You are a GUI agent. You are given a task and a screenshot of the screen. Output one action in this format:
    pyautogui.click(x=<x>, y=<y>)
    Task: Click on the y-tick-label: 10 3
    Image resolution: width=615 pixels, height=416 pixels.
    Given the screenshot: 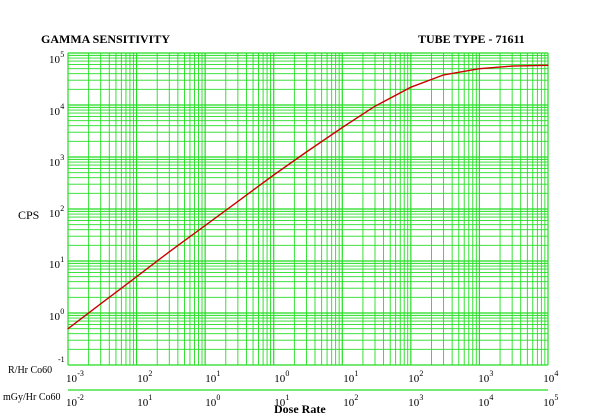 What is the action you would take?
    pyautogui.click(x=56, y=161)
    